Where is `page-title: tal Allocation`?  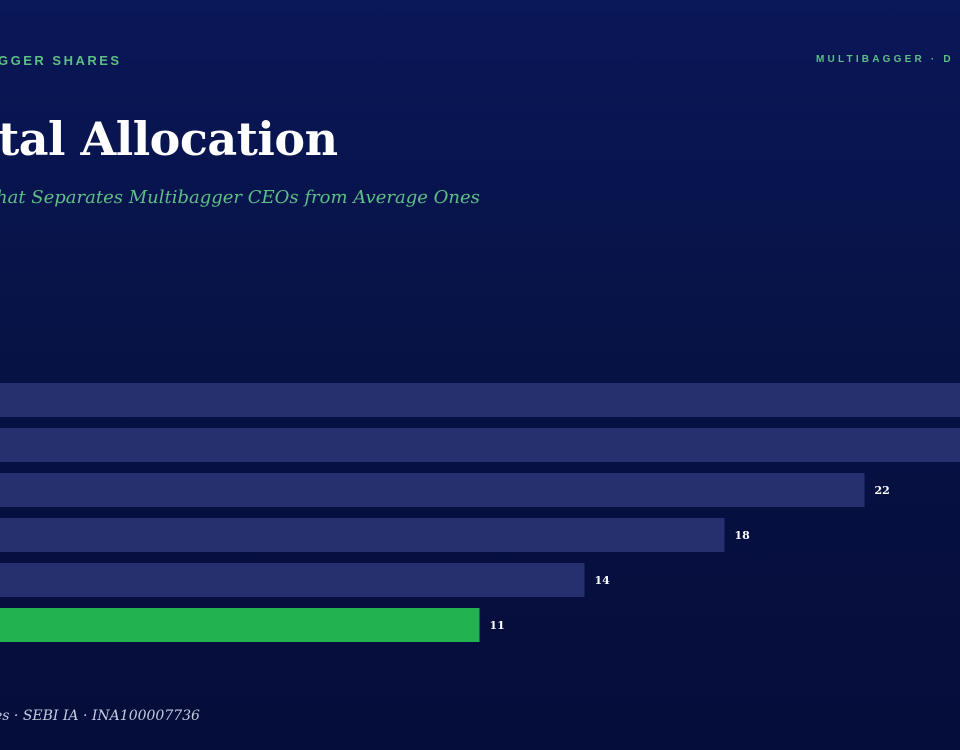
page-title: tal Allocation is located at coordinates (169, 139).